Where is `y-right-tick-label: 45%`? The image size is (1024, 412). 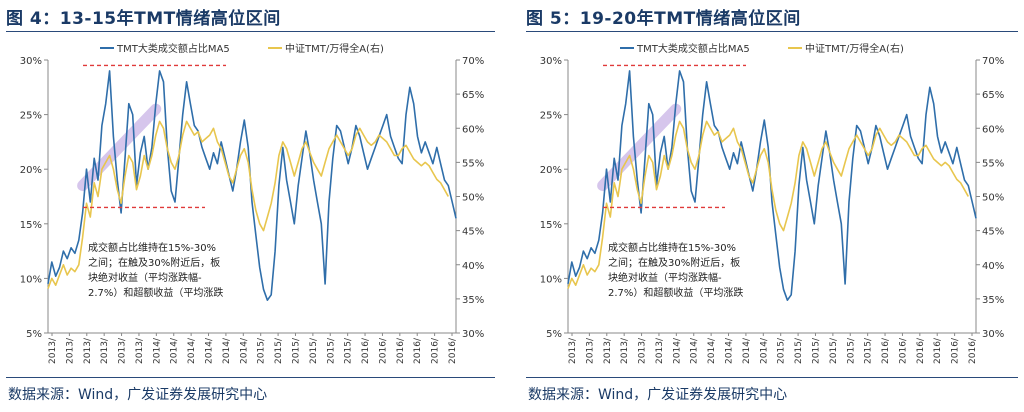
y-right-tick-label: 45% is located at coordinates (993, 232).